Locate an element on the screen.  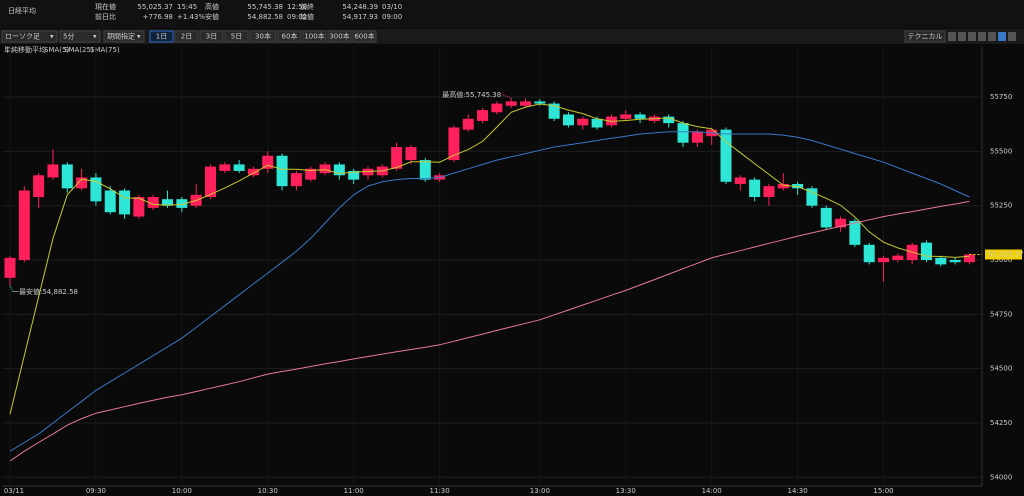
info-extra: 03/10 is located at coordinates (392, 7).